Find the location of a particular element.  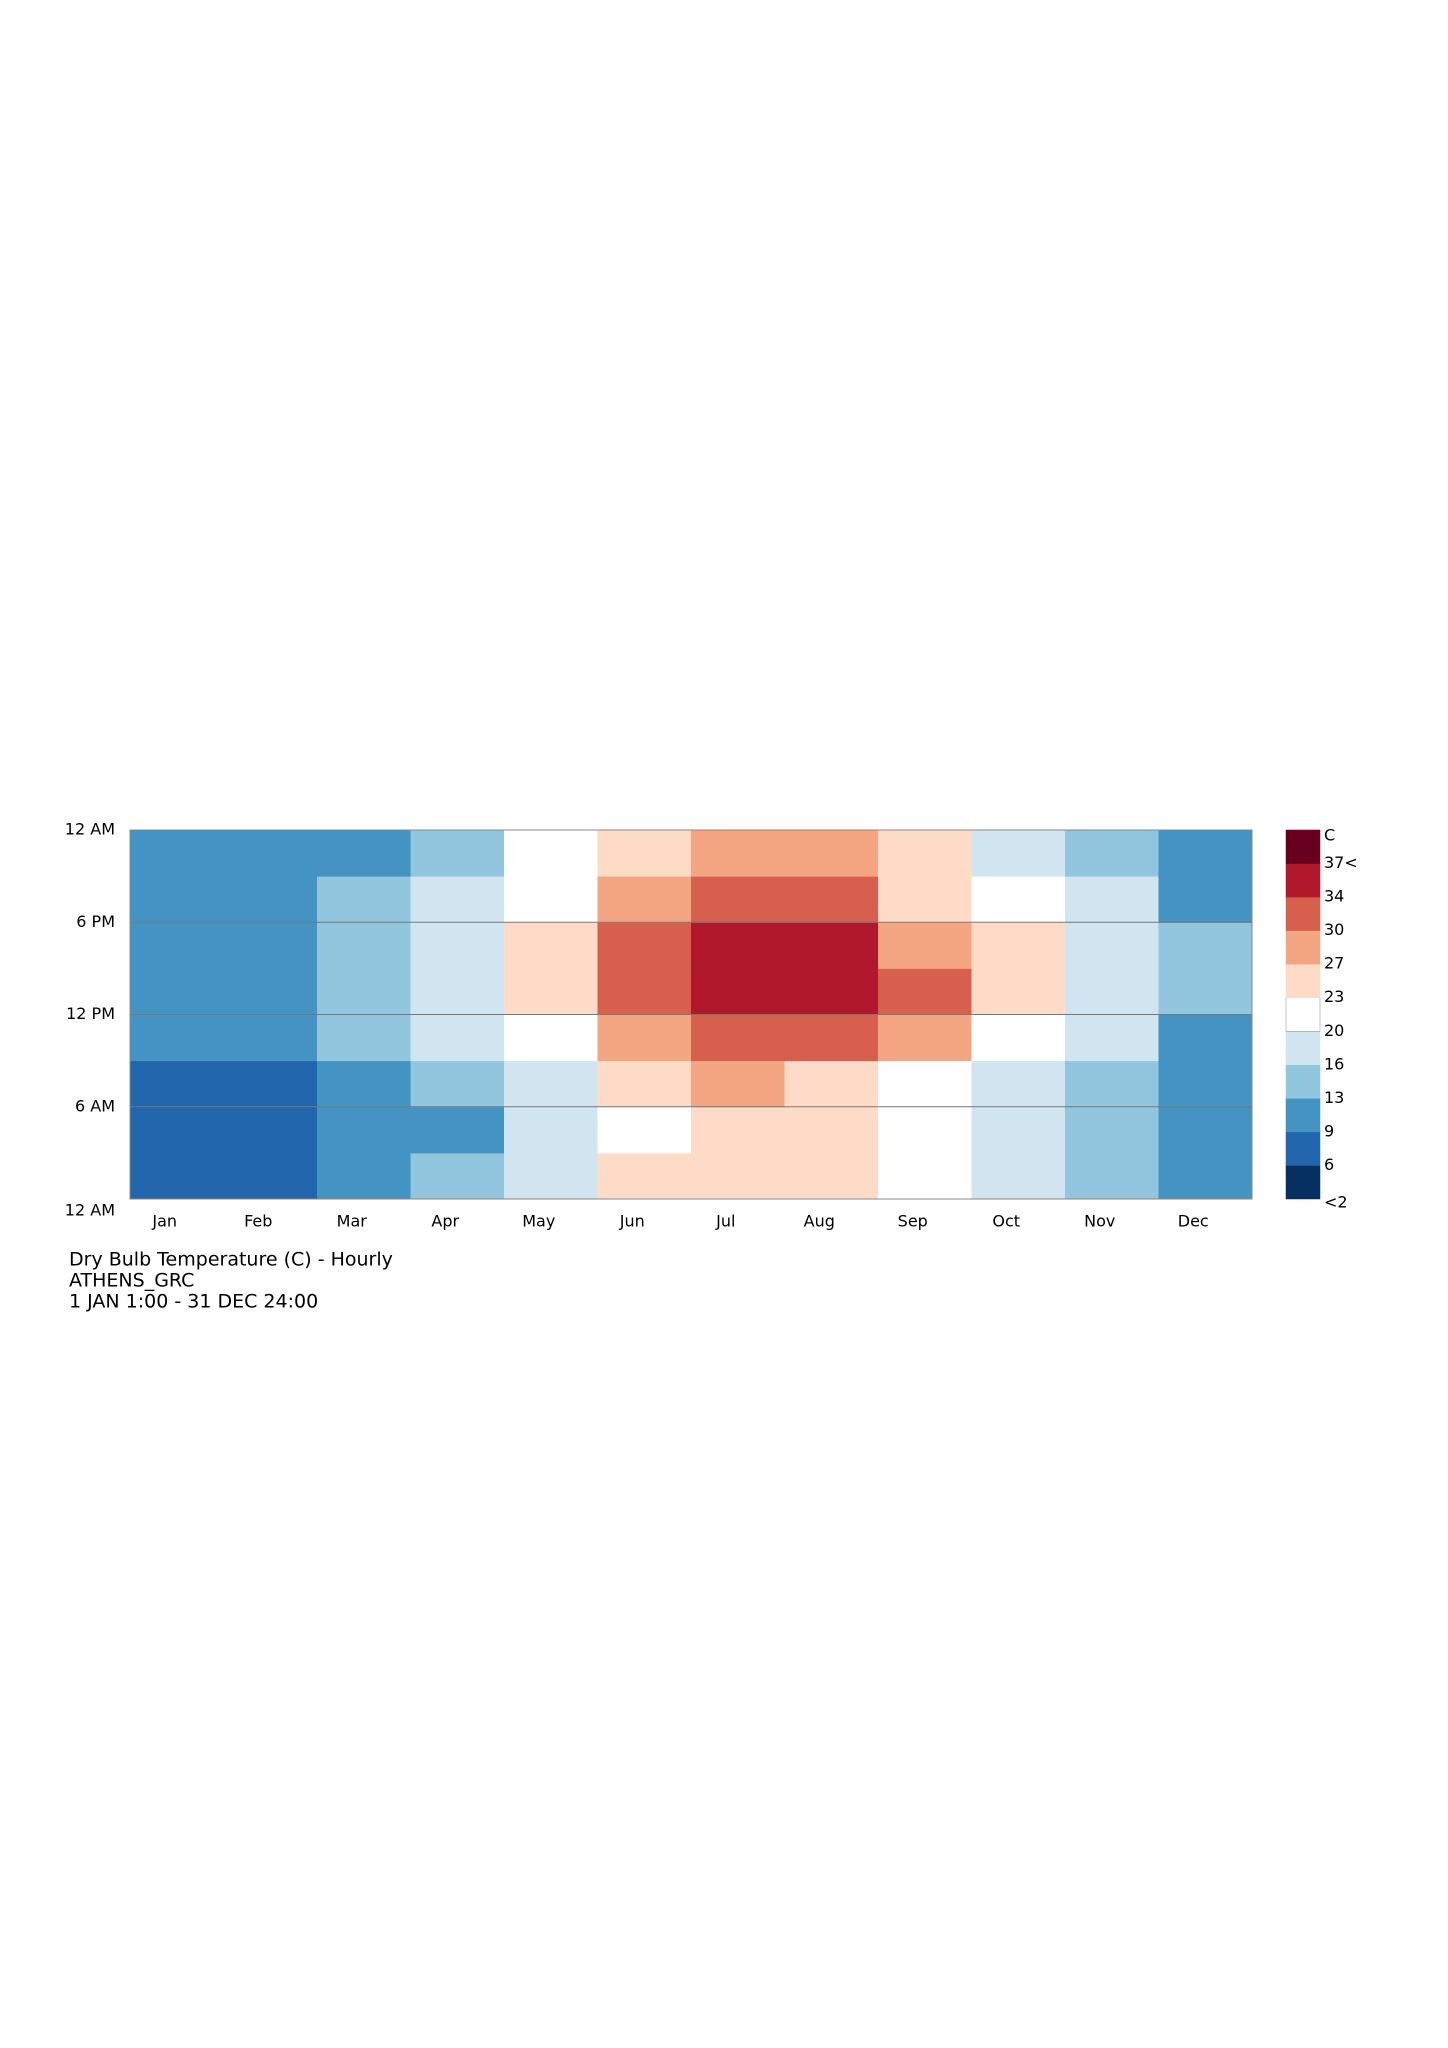

colorbar-unit: C is located at coordinates (1329, 835).